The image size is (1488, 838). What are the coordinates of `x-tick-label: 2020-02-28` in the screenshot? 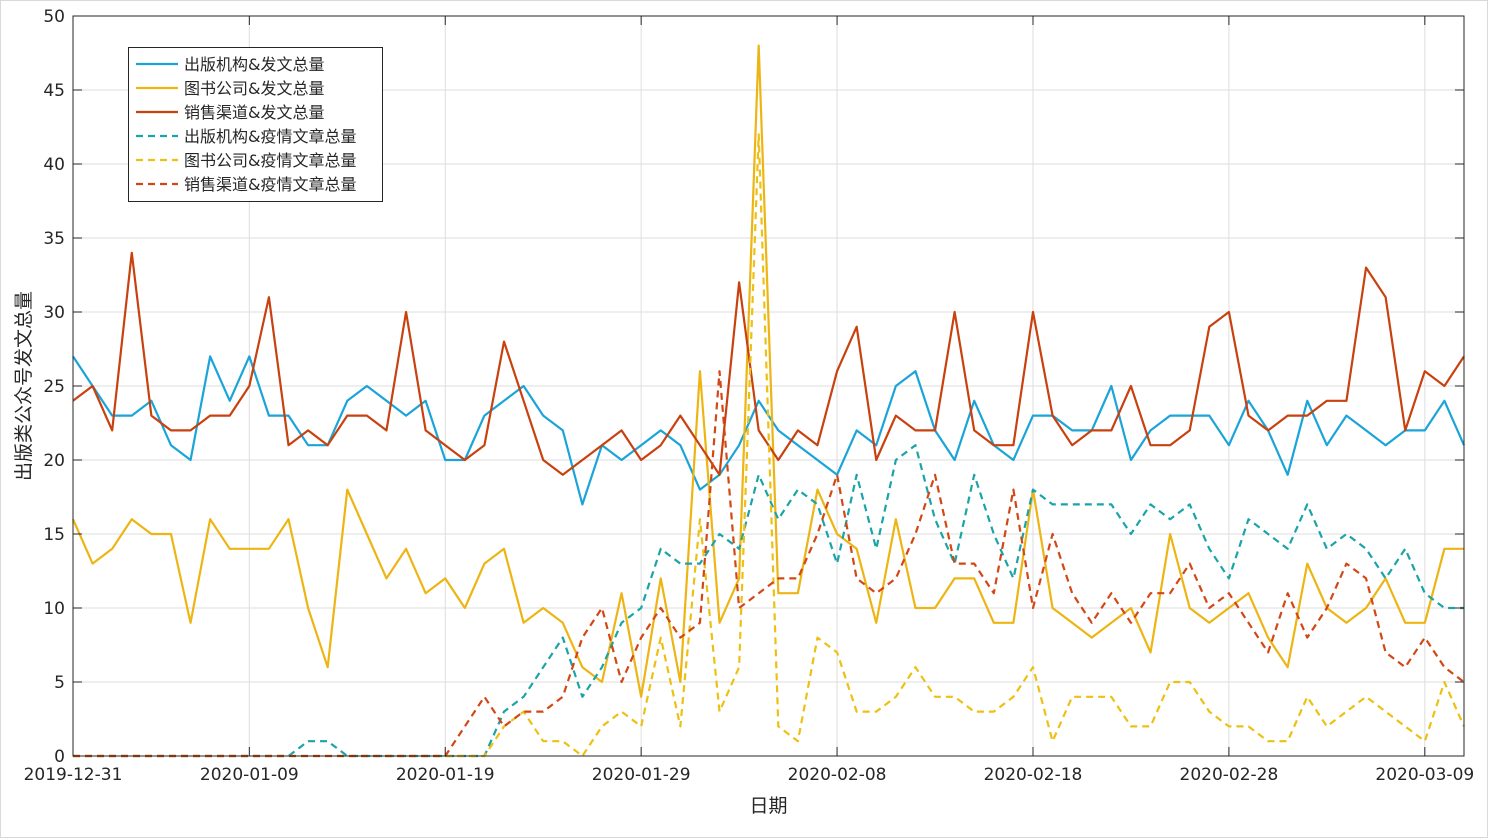 It's located at (1229, 775).